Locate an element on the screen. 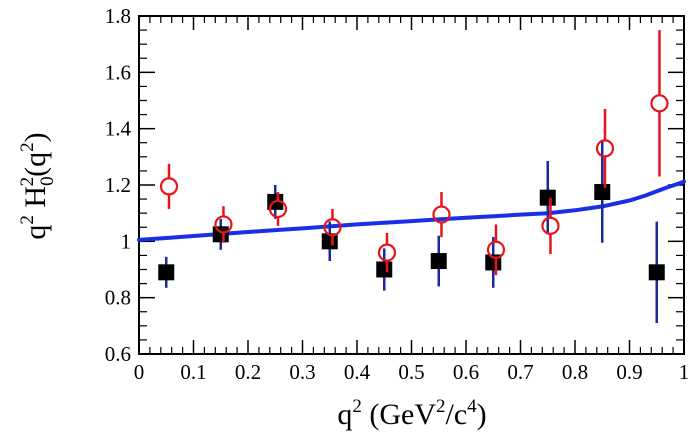 This screenshot has width=692, height=439. x-tick-label: 0.2 is located at coordinates (248, 372).